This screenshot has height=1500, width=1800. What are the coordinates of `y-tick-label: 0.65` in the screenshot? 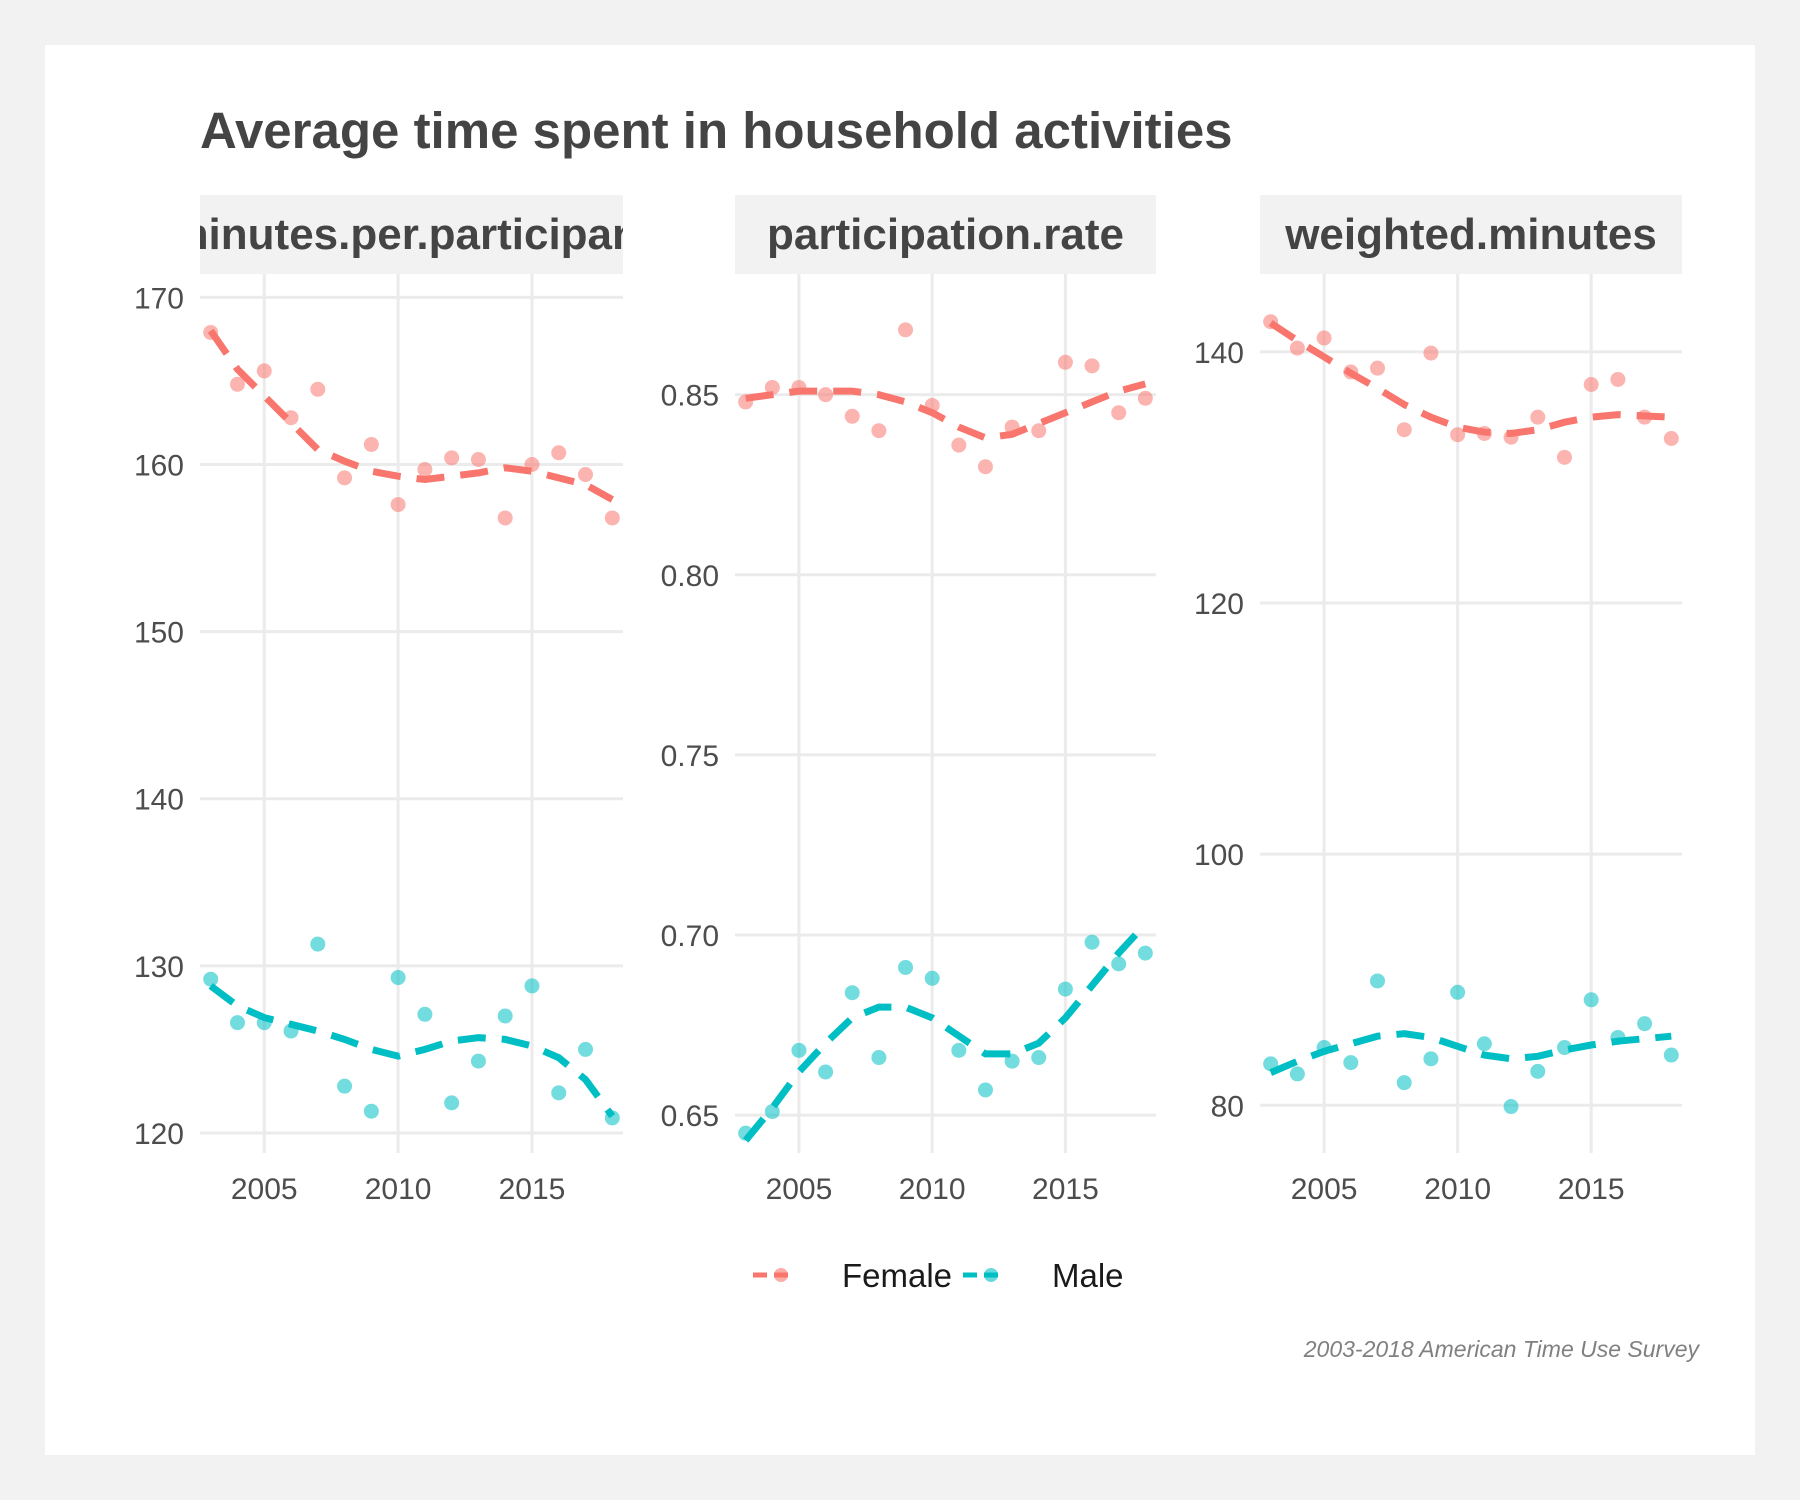 It's located at (690, 1116).